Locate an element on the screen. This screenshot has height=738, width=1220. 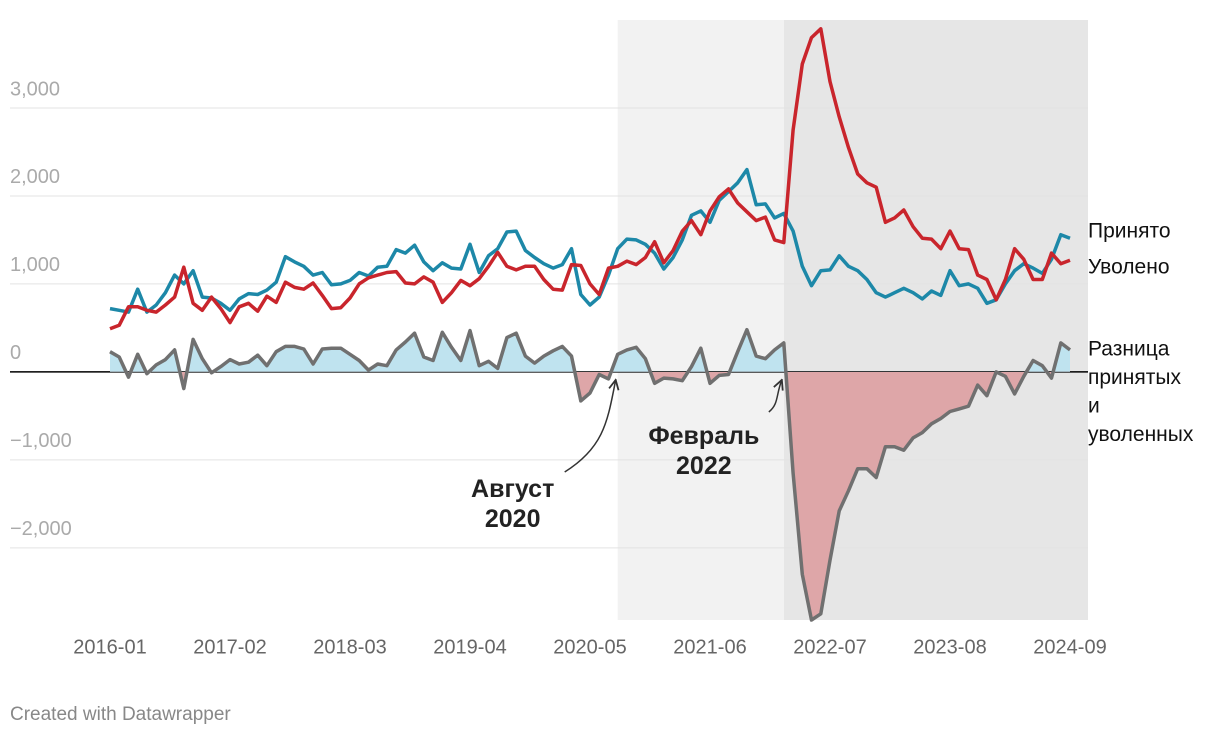
y-tick-label: −2,000 is located at coordinates (41, 529).